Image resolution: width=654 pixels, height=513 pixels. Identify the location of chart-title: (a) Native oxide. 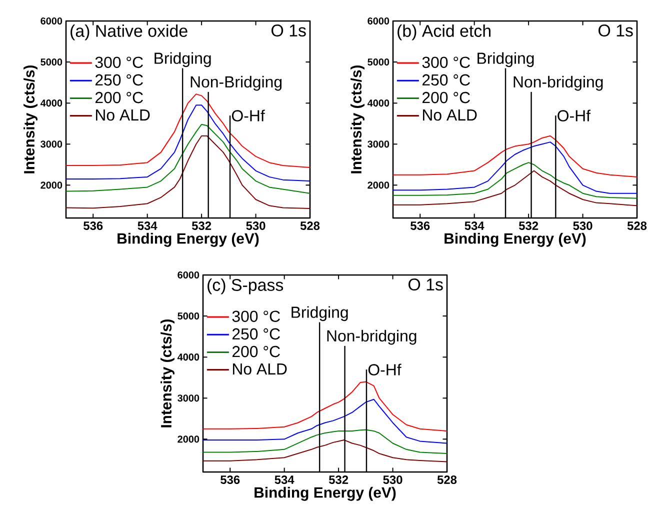
(129, 32).